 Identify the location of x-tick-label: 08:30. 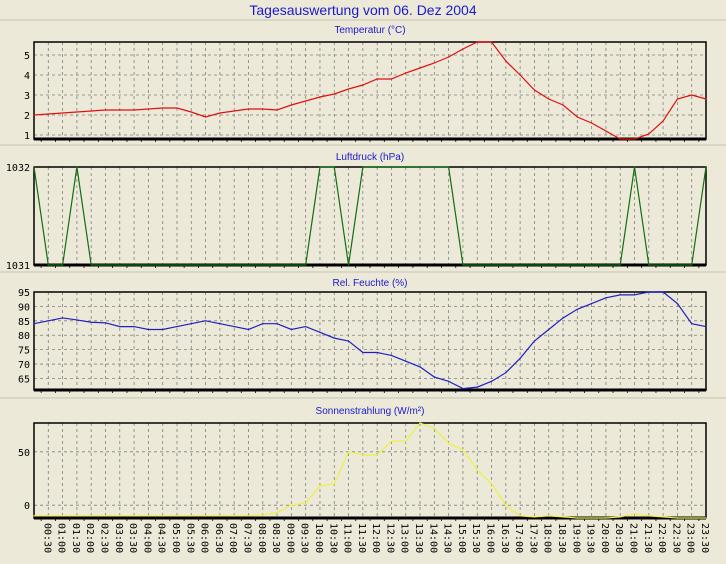
(275, 538).